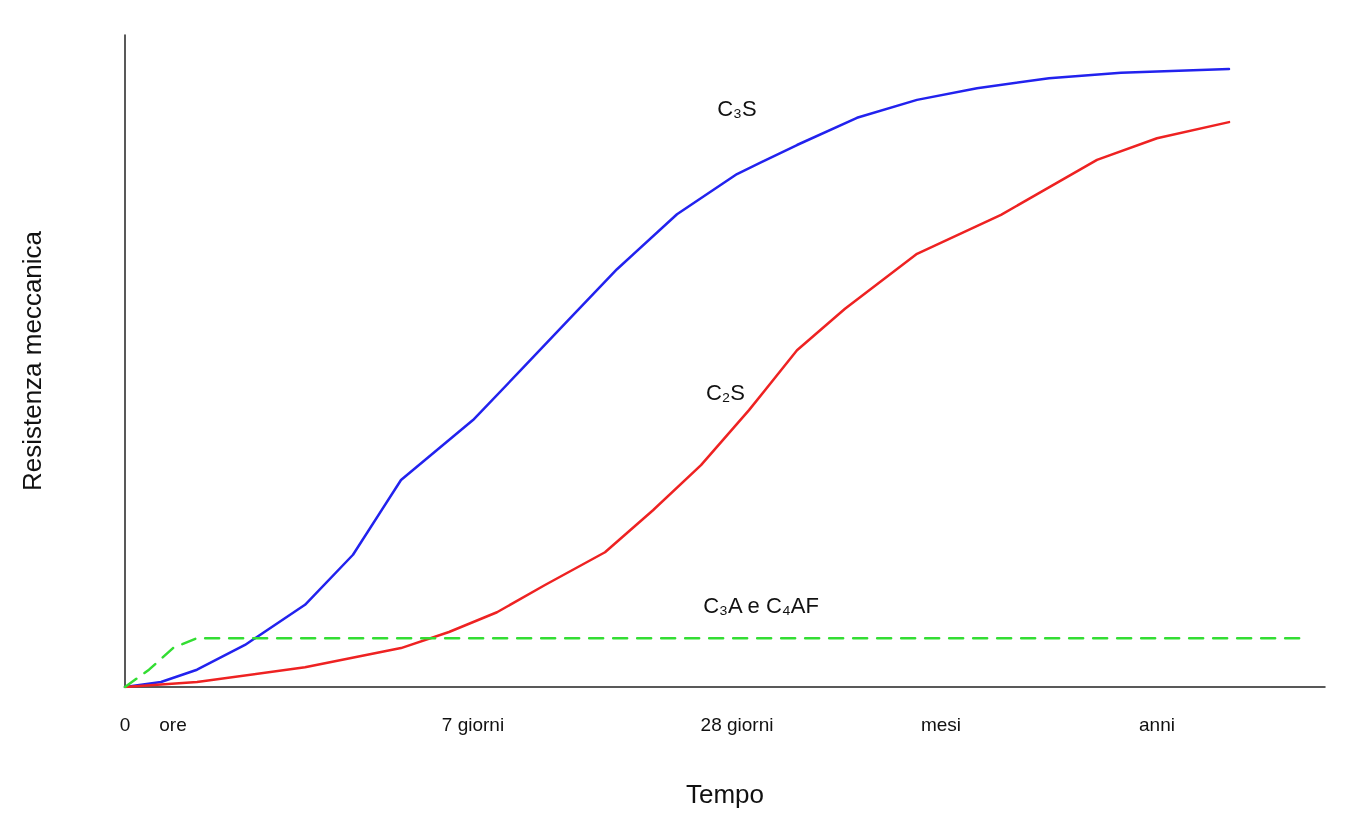  Describe the element at coordinates (173, 724) in the screenshot. I see `x-tick-label: ore` at that location.